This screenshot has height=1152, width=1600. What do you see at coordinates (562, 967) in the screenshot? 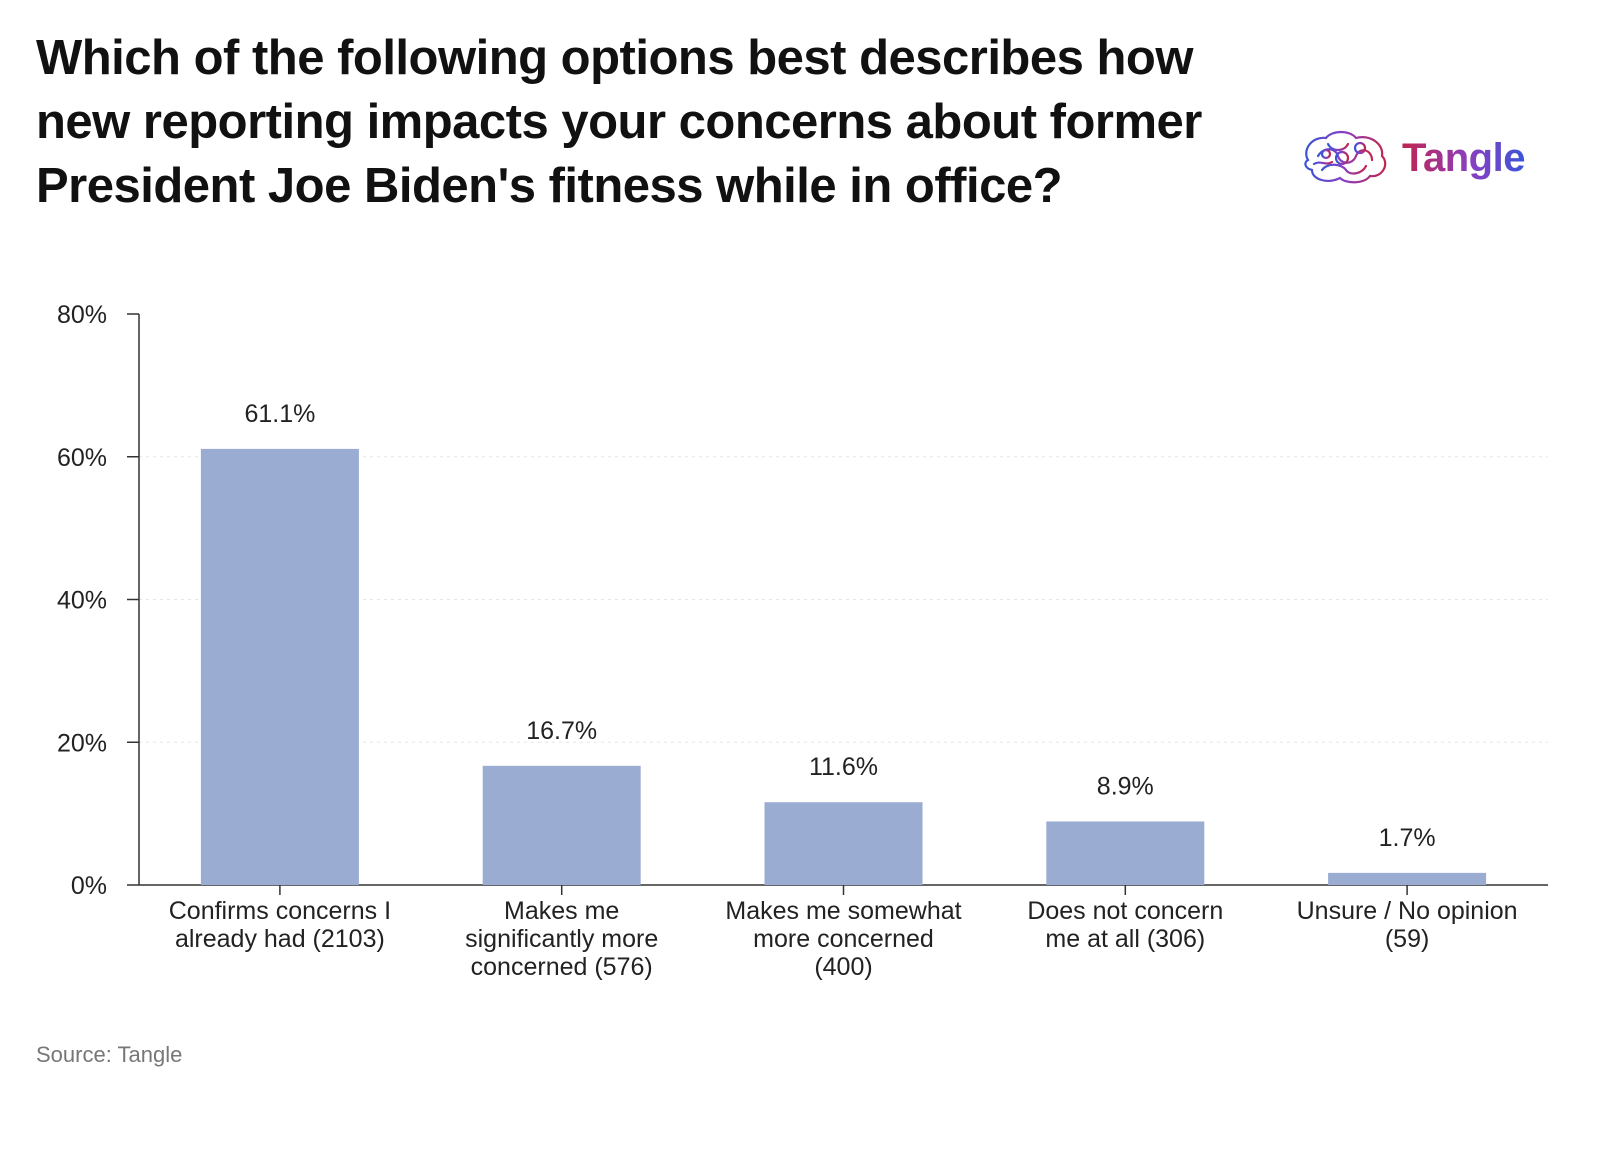
I see `category-label: concerned (576)` at bounding box center [562, 967].